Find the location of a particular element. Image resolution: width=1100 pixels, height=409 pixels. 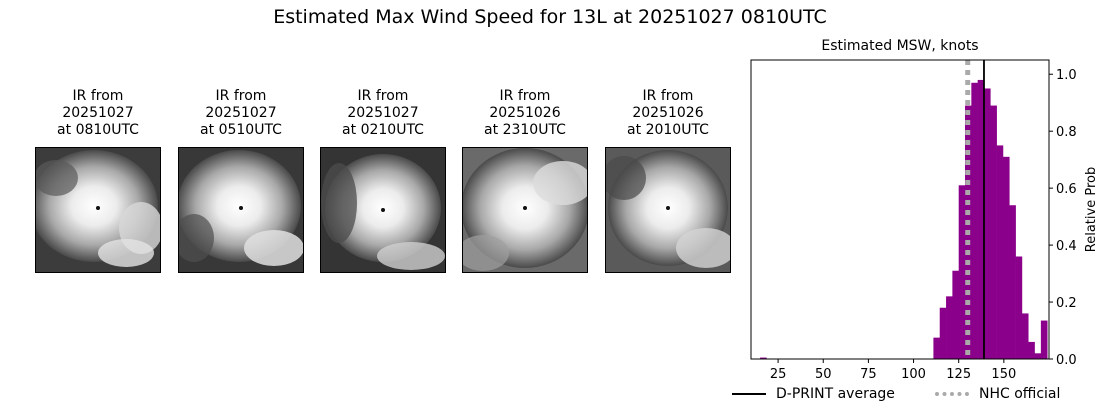

legend-item-dprint: D-PRINT average is located at coordinates (813, 394).